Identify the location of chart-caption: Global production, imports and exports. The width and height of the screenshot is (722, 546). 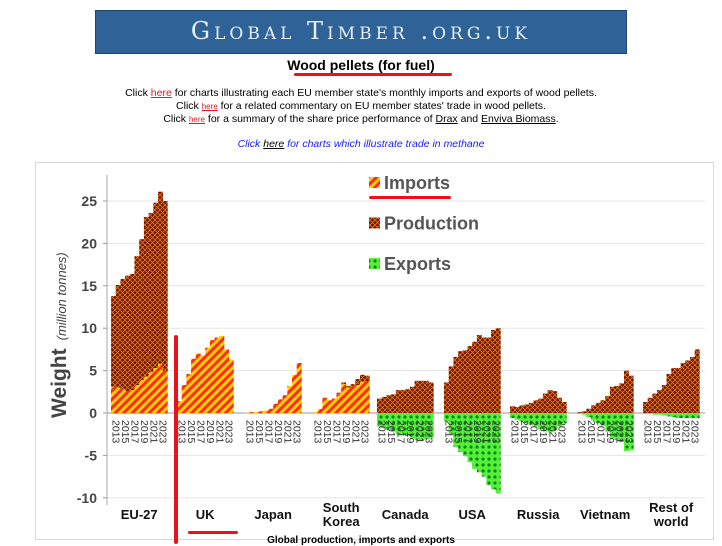
(361, 540).